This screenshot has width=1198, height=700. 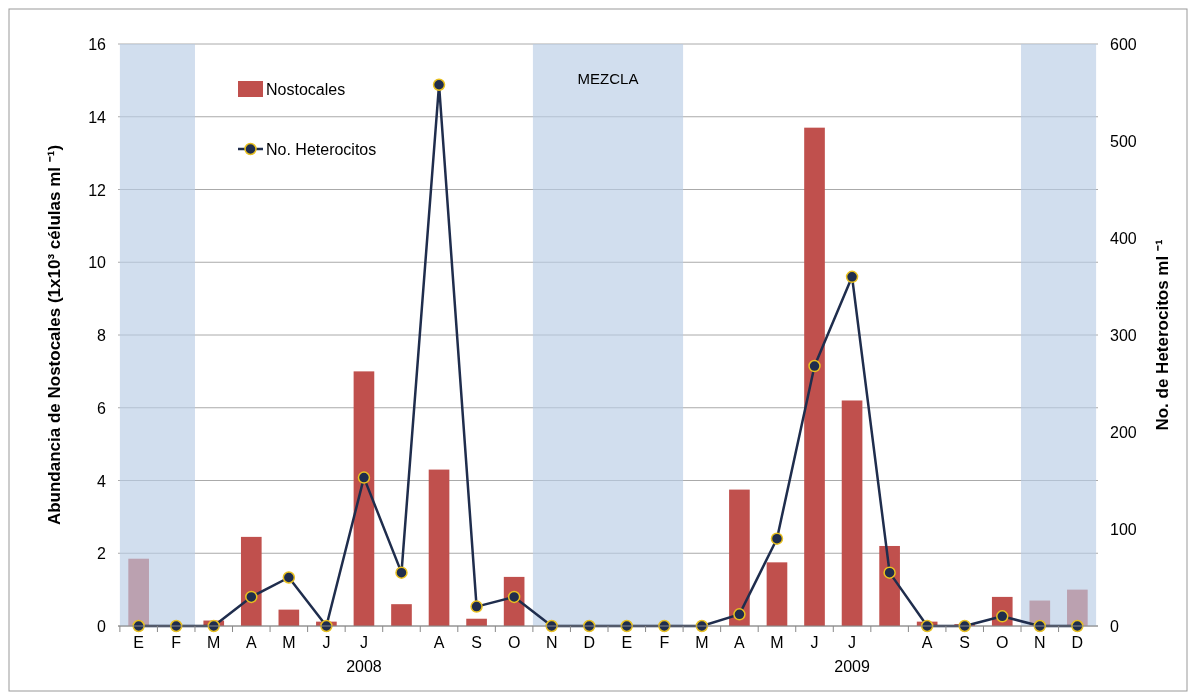 I want to click on text: 2008, so click(x=364, y=666).